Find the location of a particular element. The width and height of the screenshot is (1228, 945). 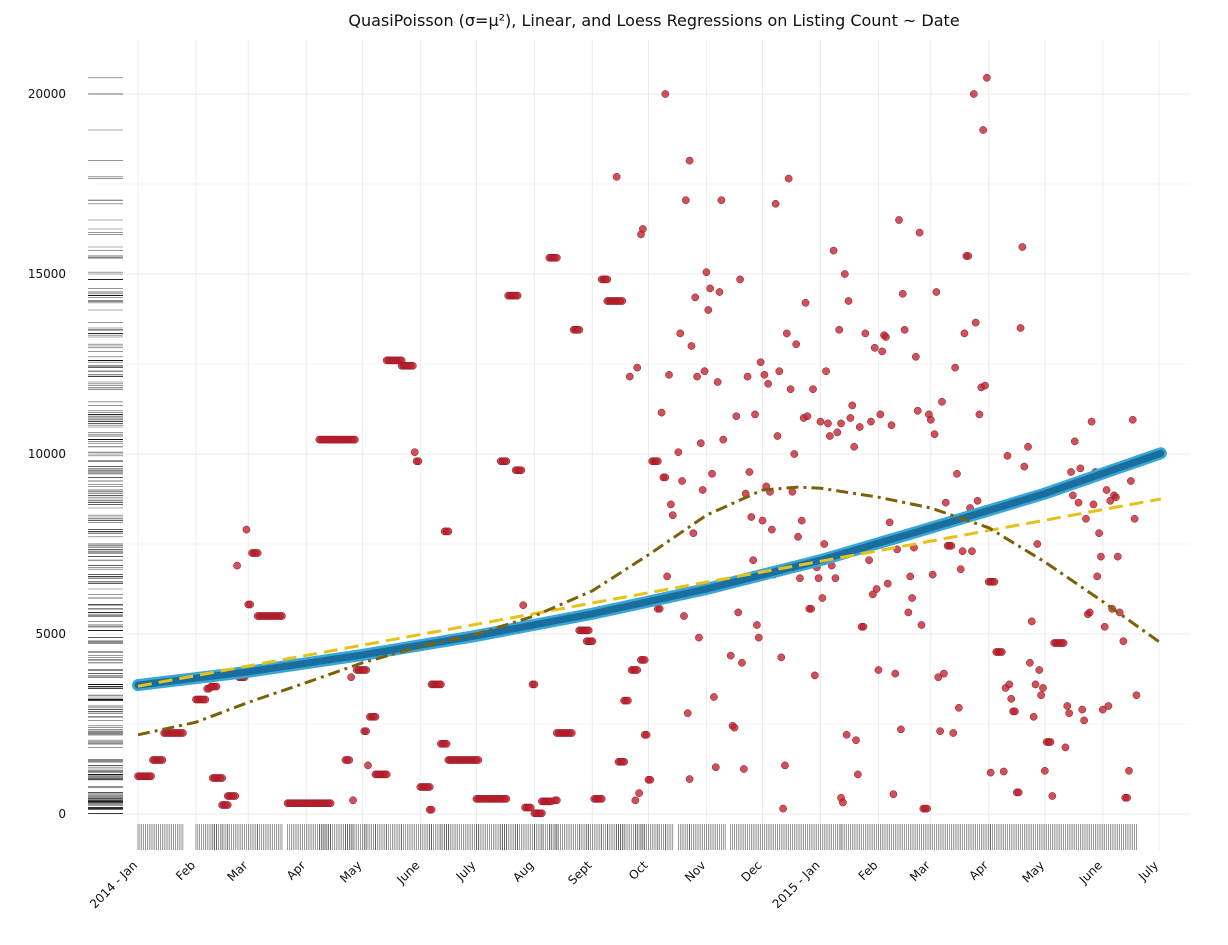

x-tick-label: Sept is located at coordinates (579, 872).